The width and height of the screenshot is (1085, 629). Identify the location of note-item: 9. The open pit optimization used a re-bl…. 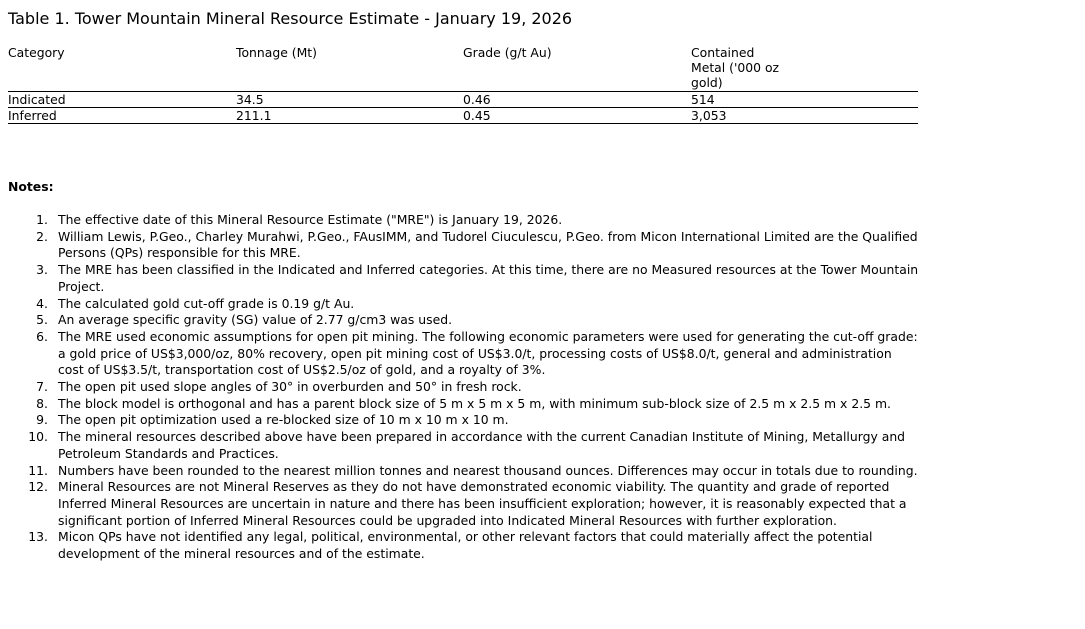
(478, 420).